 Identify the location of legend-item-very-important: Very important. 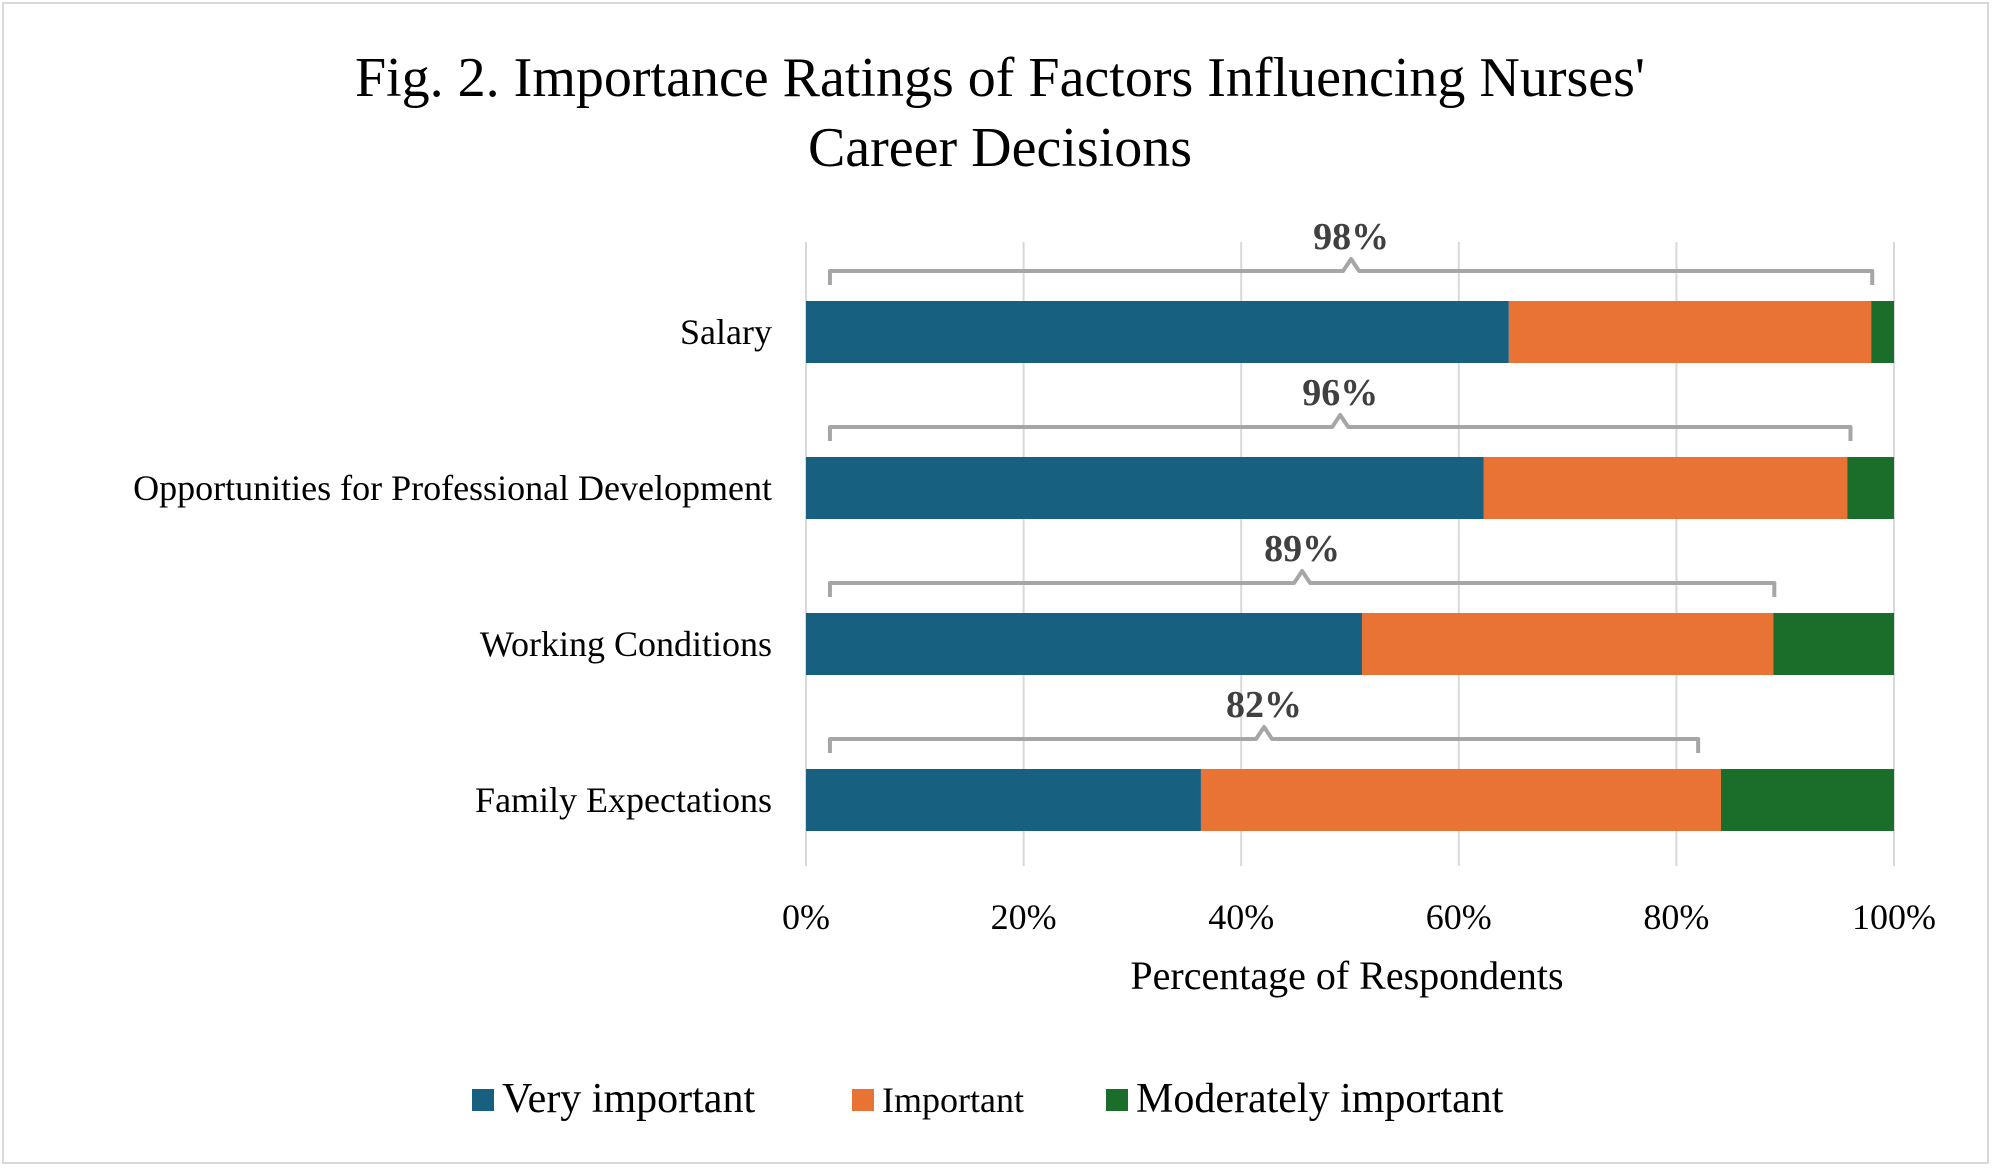
(613, 1099).